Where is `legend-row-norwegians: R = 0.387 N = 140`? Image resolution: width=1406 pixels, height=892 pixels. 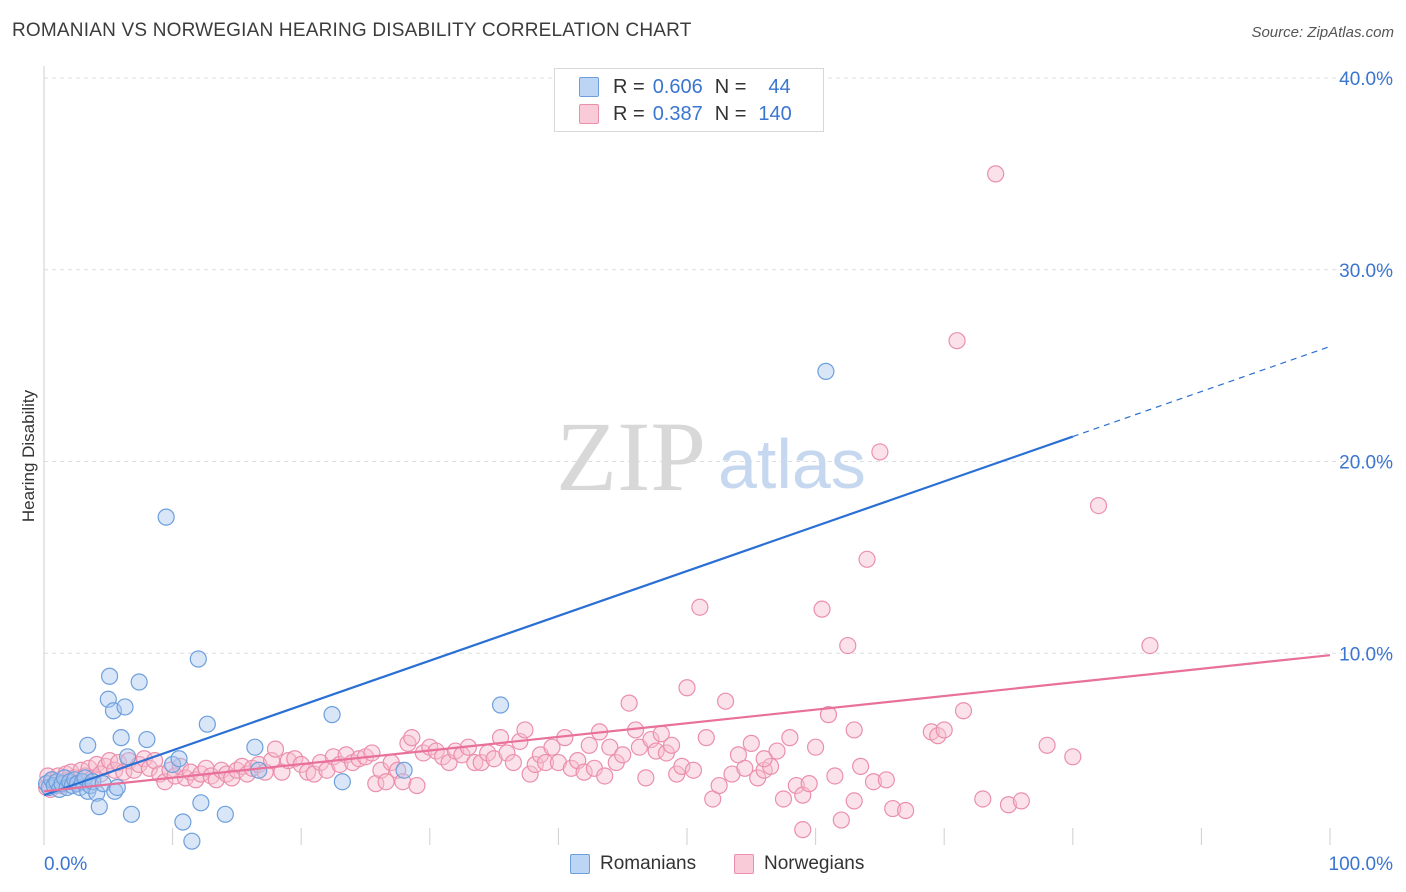
legend-row-norwegians: R = 0.387 N = 140 is located at coordinates (685, 114).